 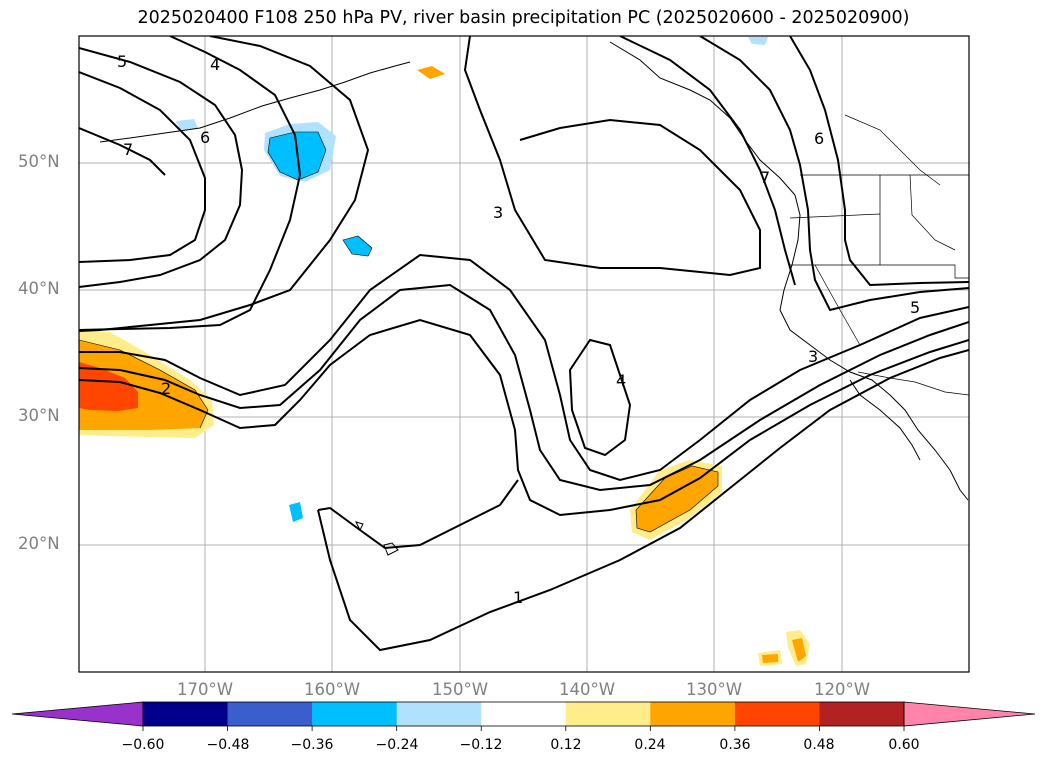 What do you see at coordinates (587, 689) in the screenshot?
I see `lon-label: 140°W` at bounding box center [587, 689].